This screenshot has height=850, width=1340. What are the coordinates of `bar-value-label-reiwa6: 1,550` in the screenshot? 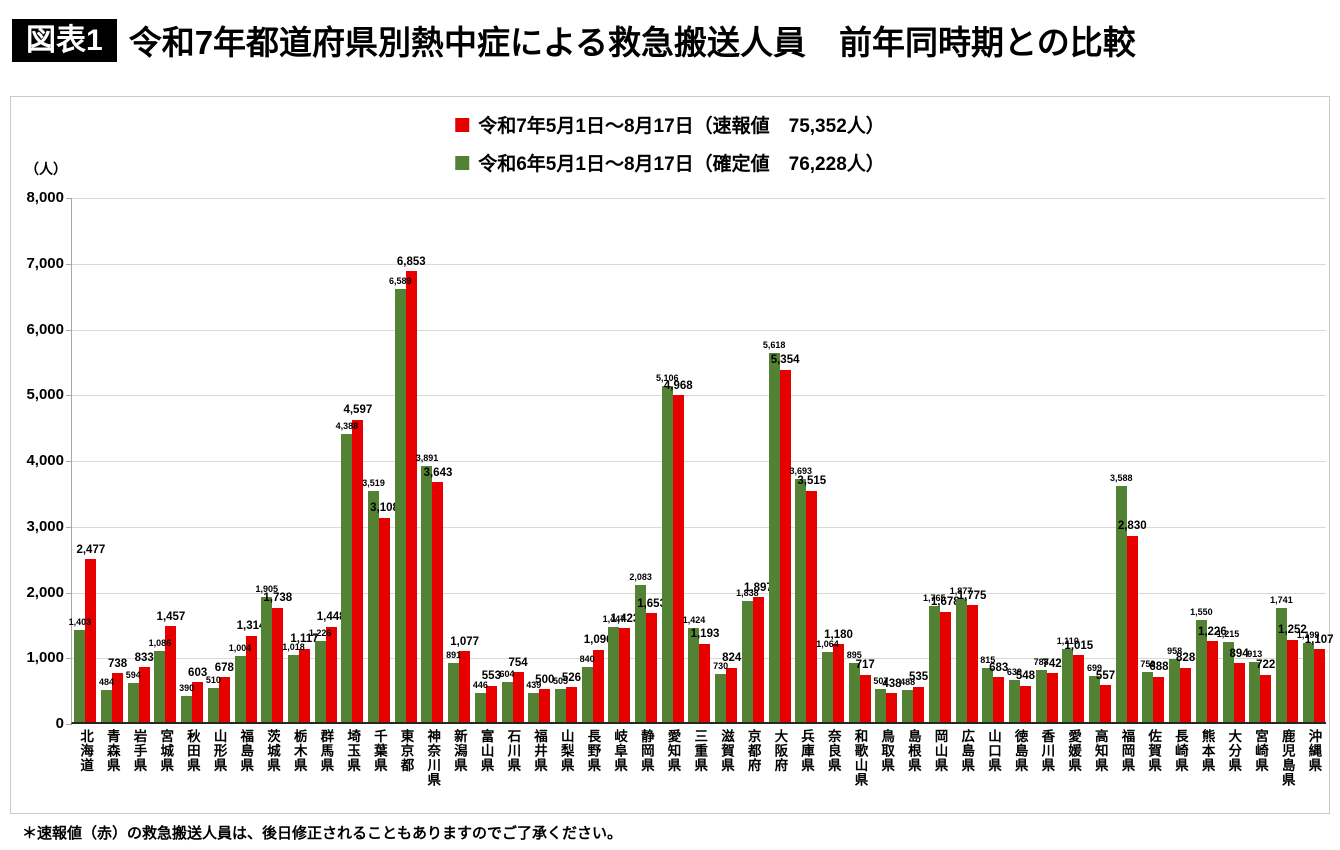 It's located at (1201, 612).